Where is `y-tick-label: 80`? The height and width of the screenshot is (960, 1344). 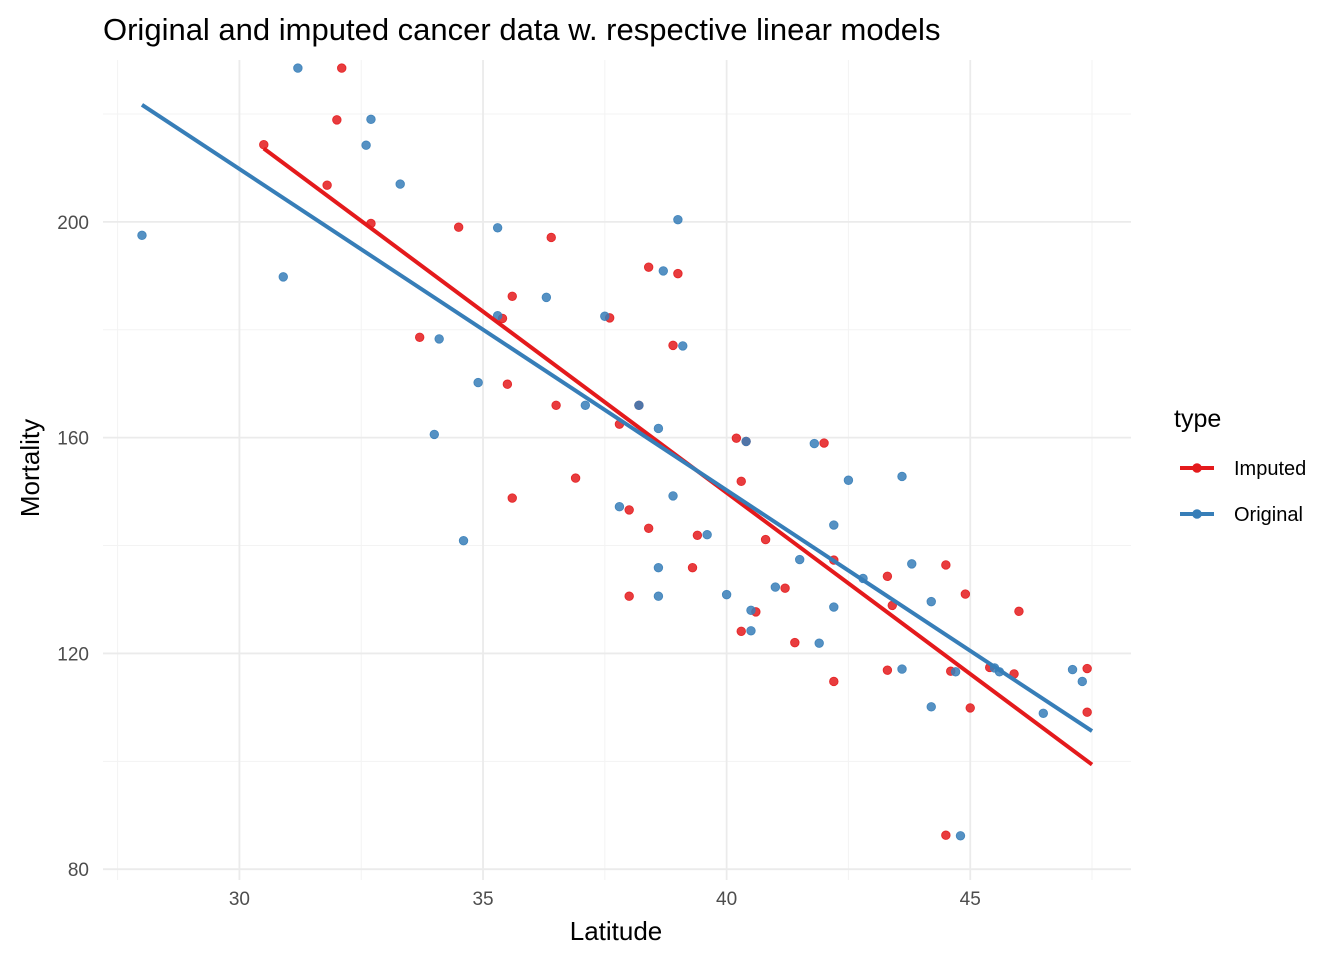
y-tick-label: 80 is located at coordinates (78, 870).